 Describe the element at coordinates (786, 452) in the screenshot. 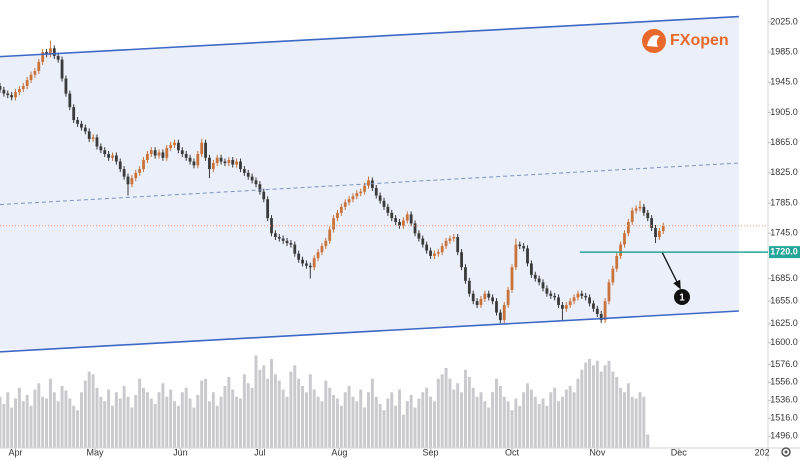

I see `settings-icon` at that location.